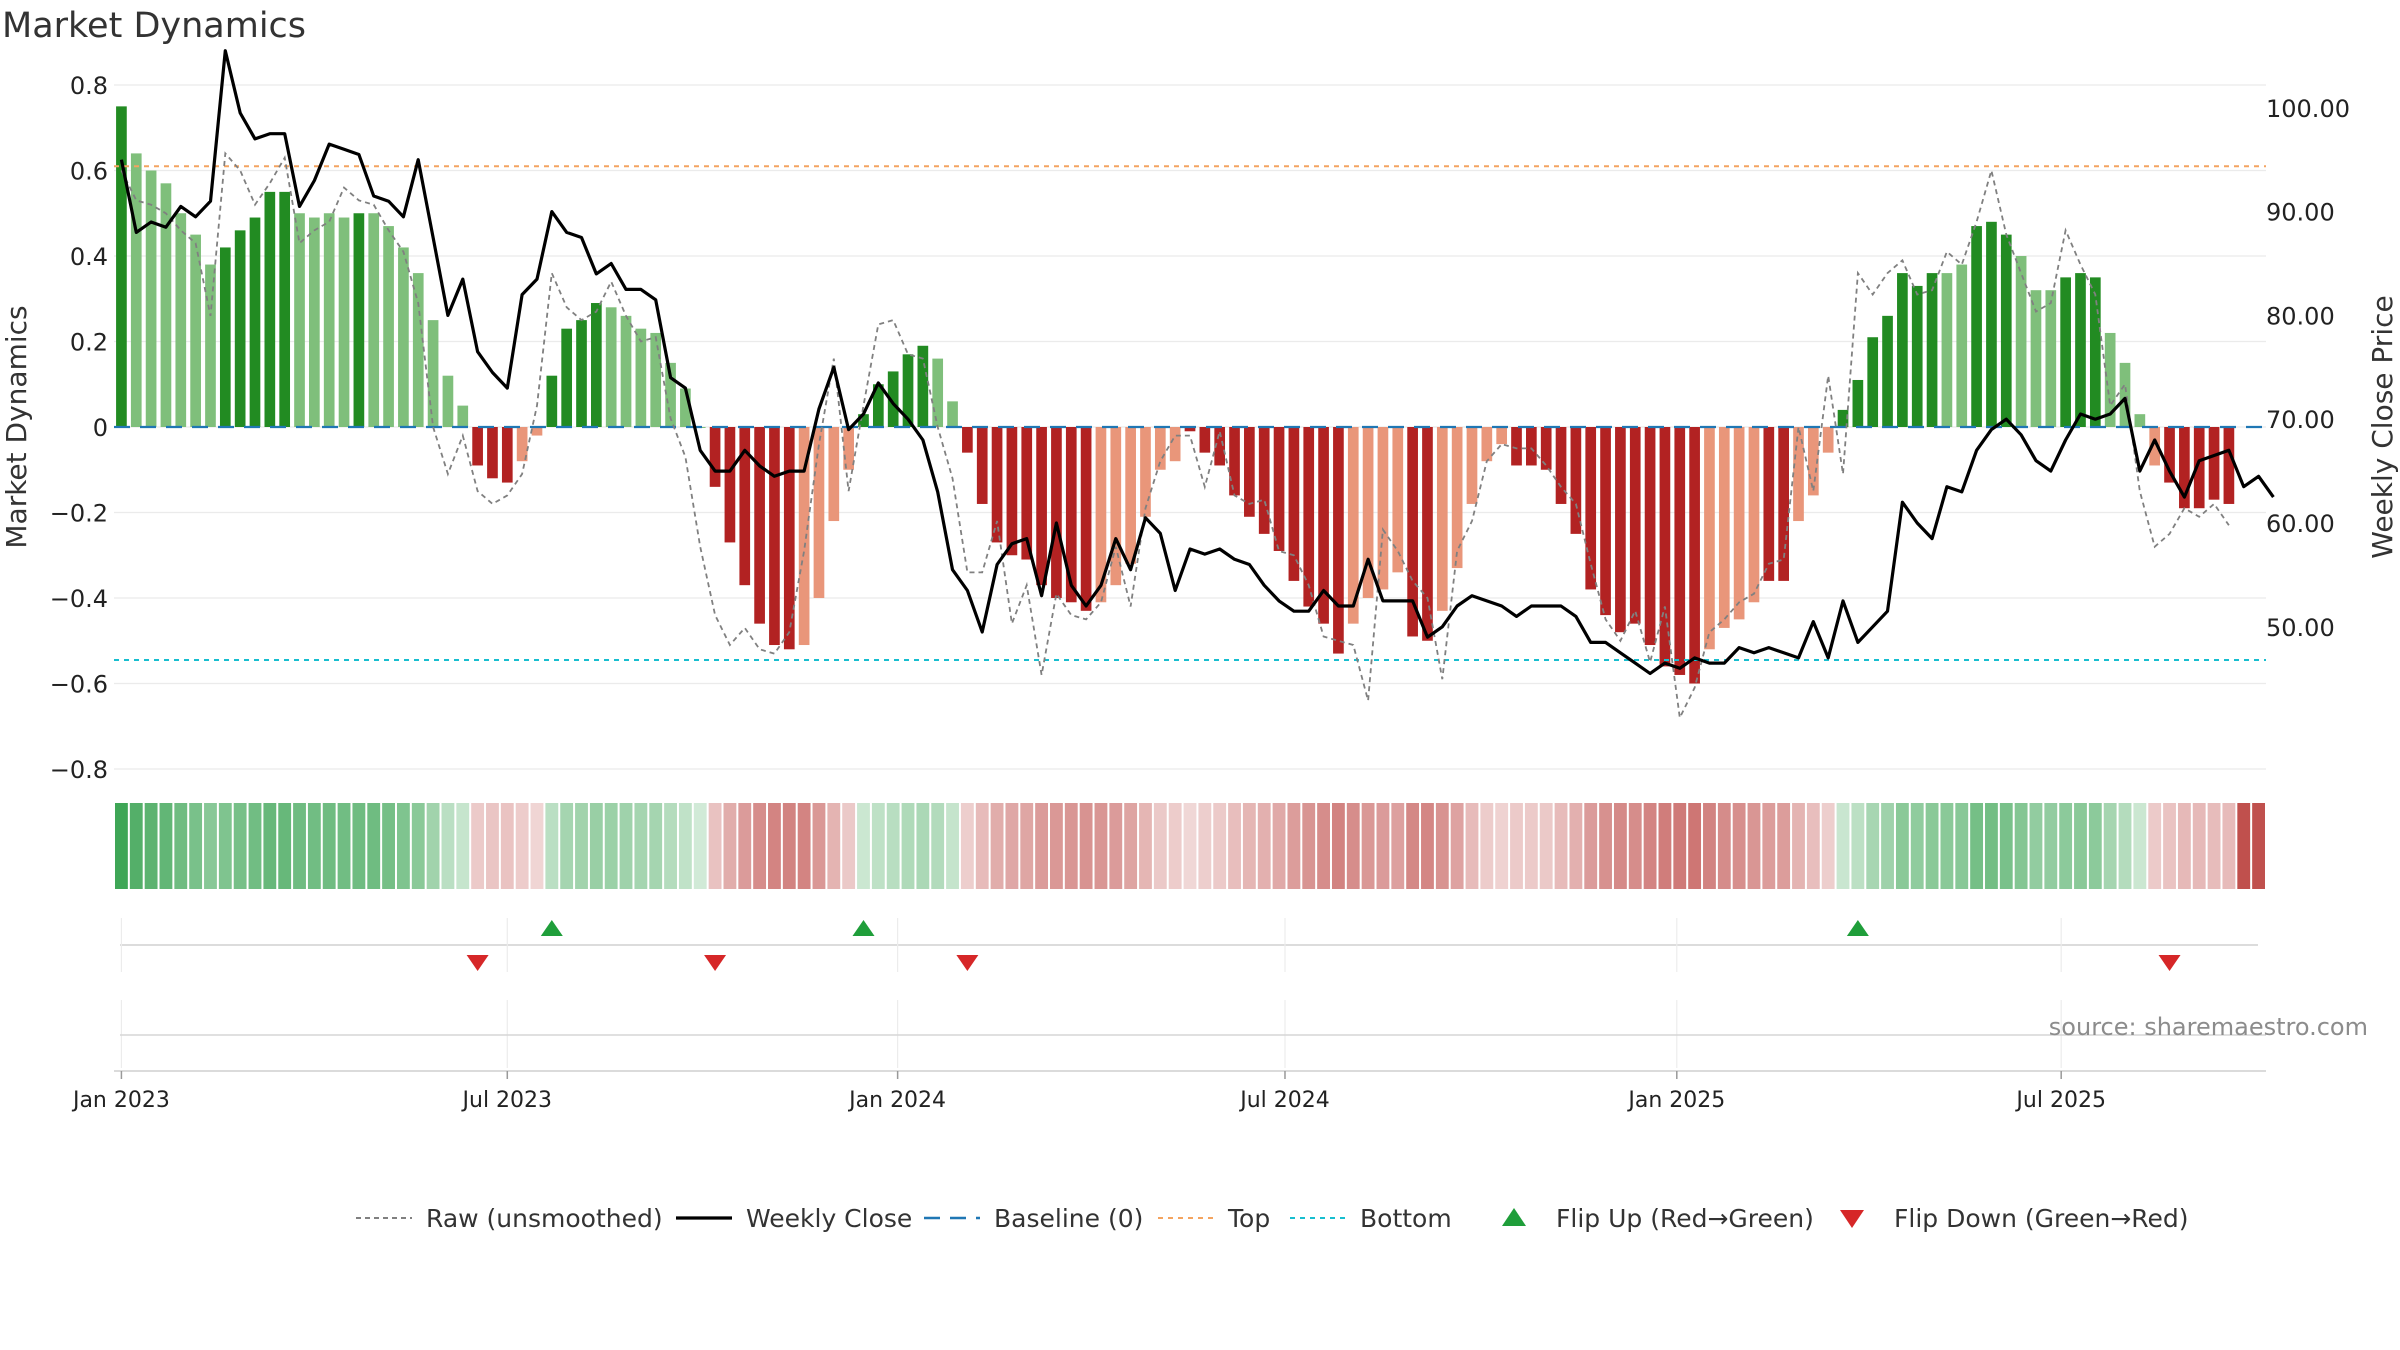  What do you see at coordinates (1406, 1218) in the screenshot?
I see `legend-label: Bottom` at bounding box center [1406, 1218].